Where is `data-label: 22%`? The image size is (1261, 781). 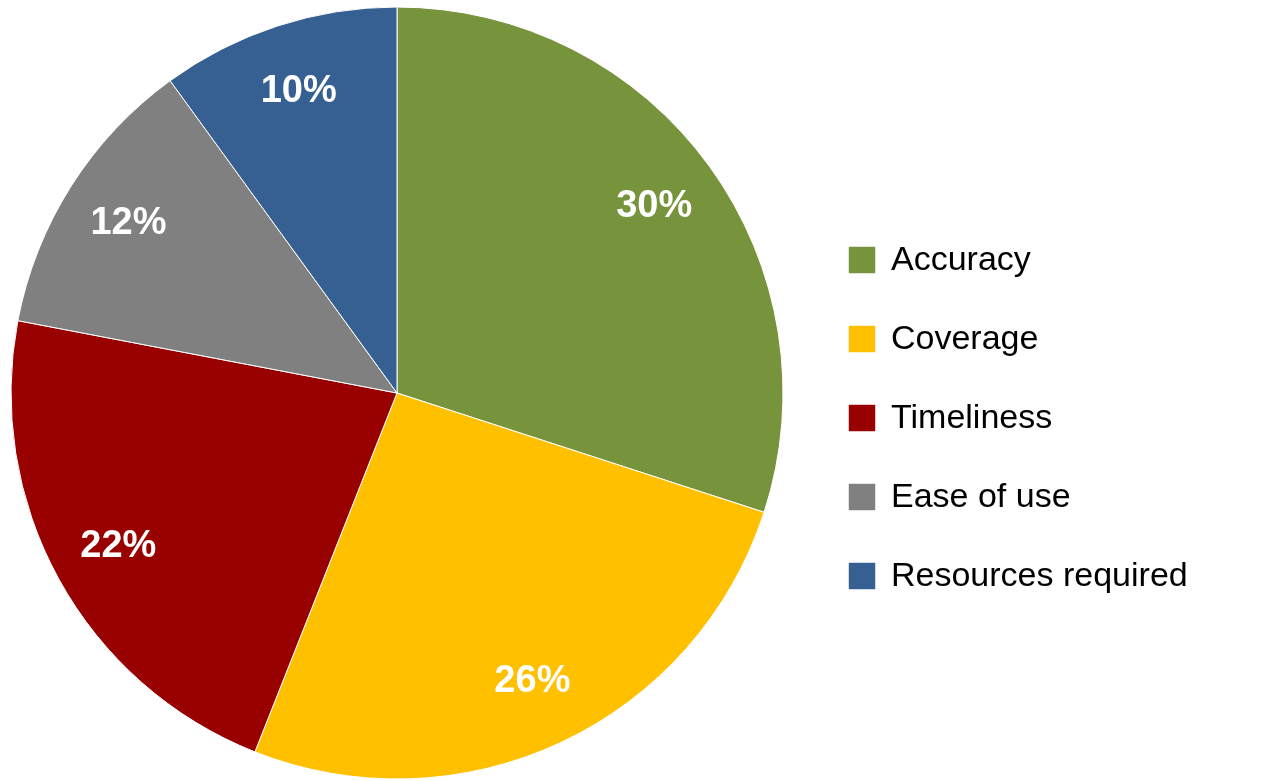
data-label: 22% is located at coordinates (118, 544).